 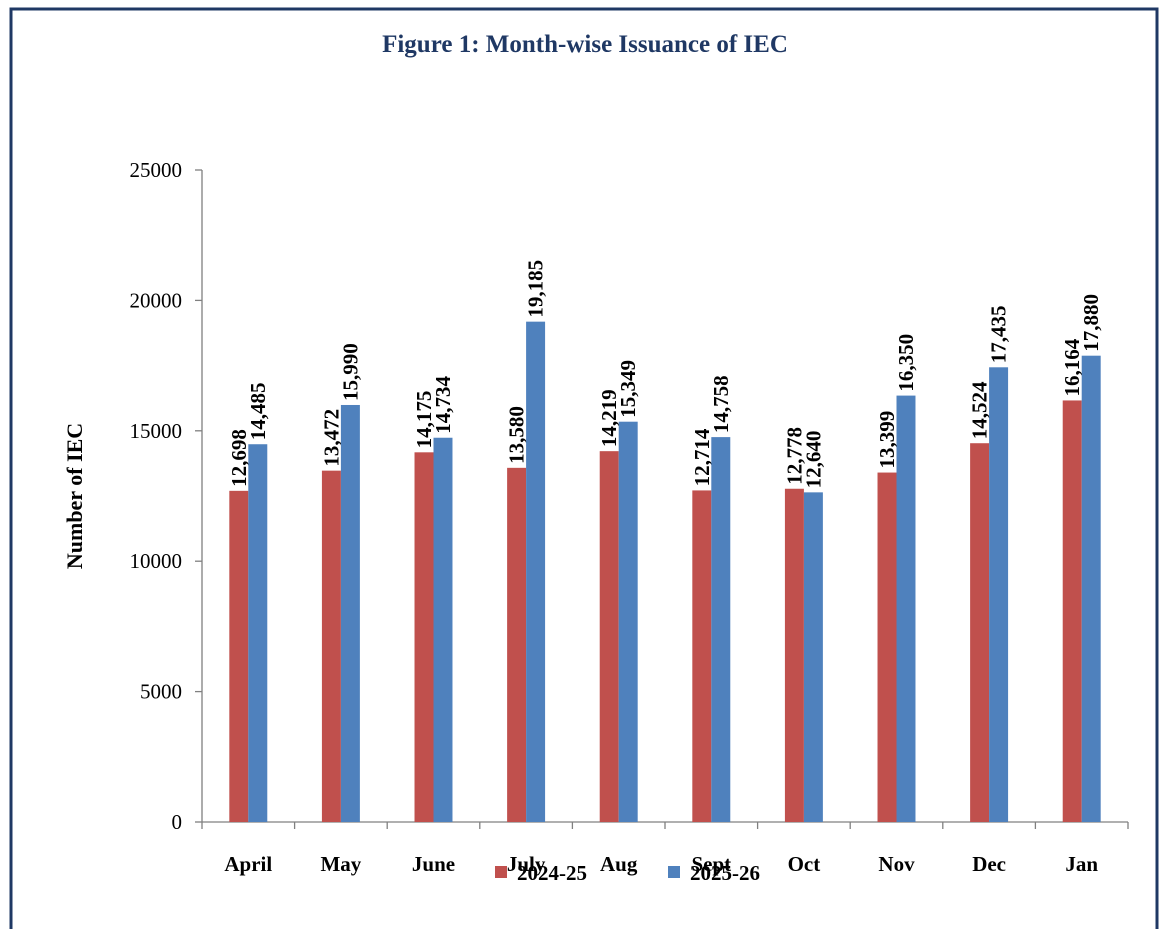 What do you see at coordinates (517, 435) in the screenshot?
I see `data-label: 13,580` at bounding box center [517, 435].